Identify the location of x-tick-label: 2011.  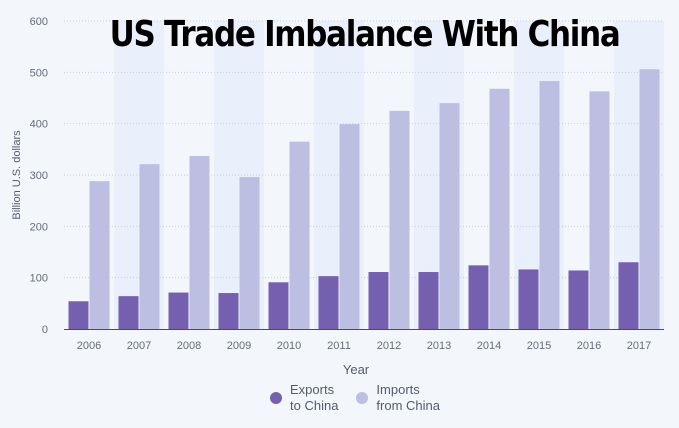
(339, 346).